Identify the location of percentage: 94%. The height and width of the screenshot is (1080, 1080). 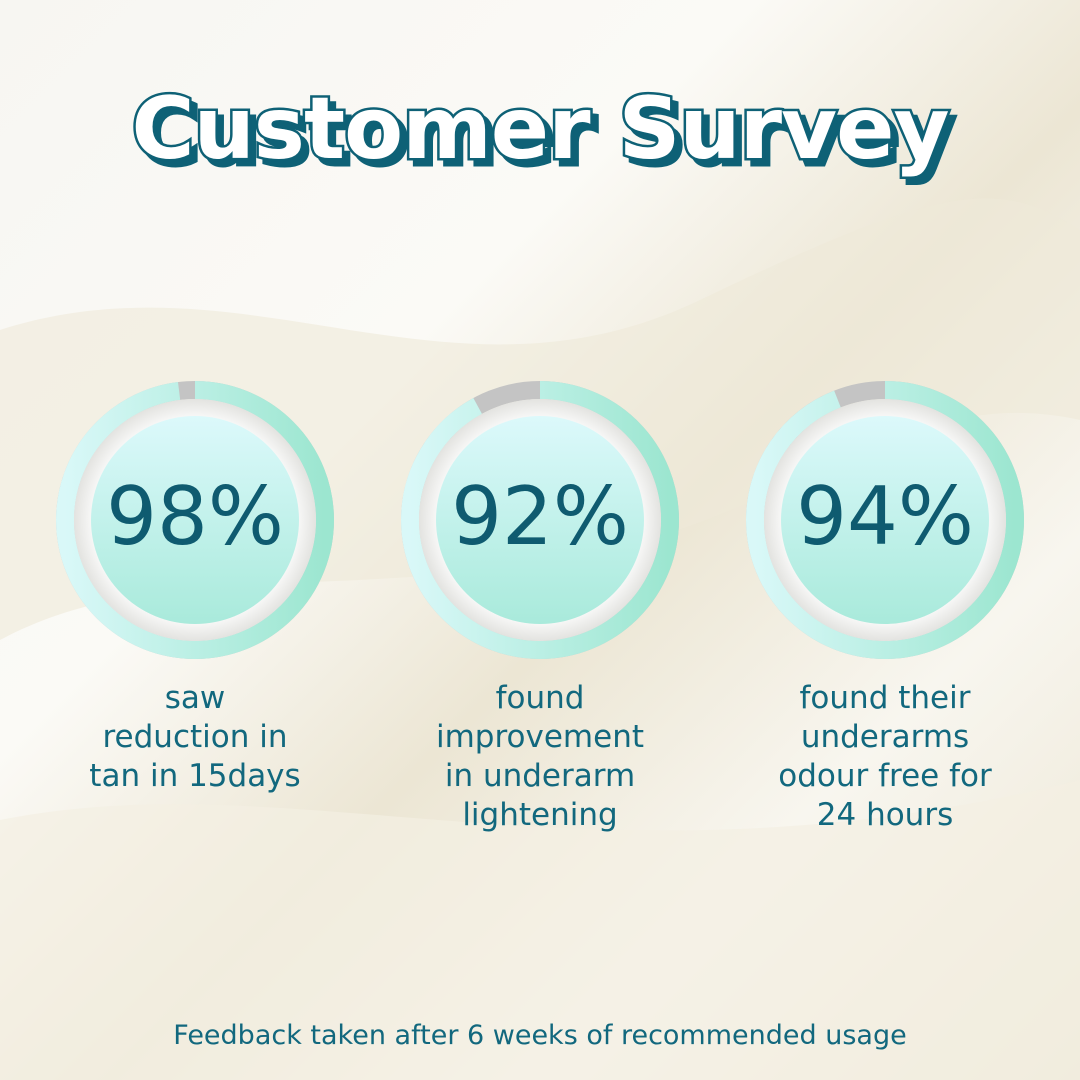
(885, 516).